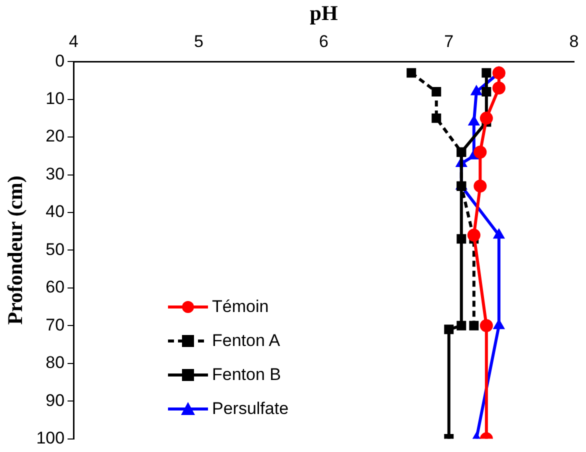 The image size is (586, 452). I want to click on x-tick-label: 5, so click(199, 42).